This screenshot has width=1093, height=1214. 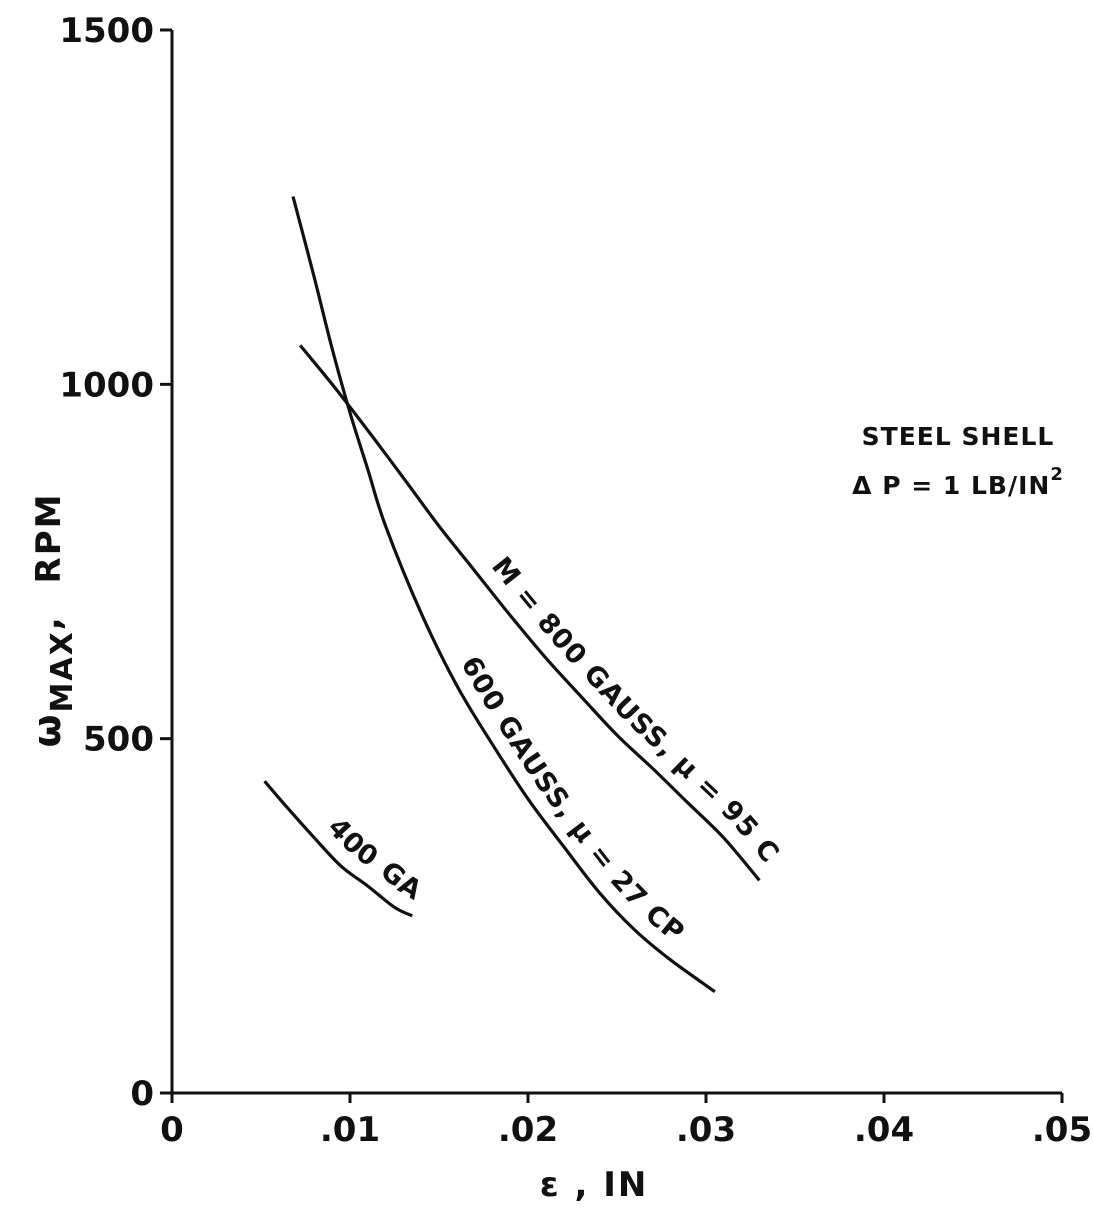 I want to click on x-tick-label: 0, so click(x=172, y=1130).